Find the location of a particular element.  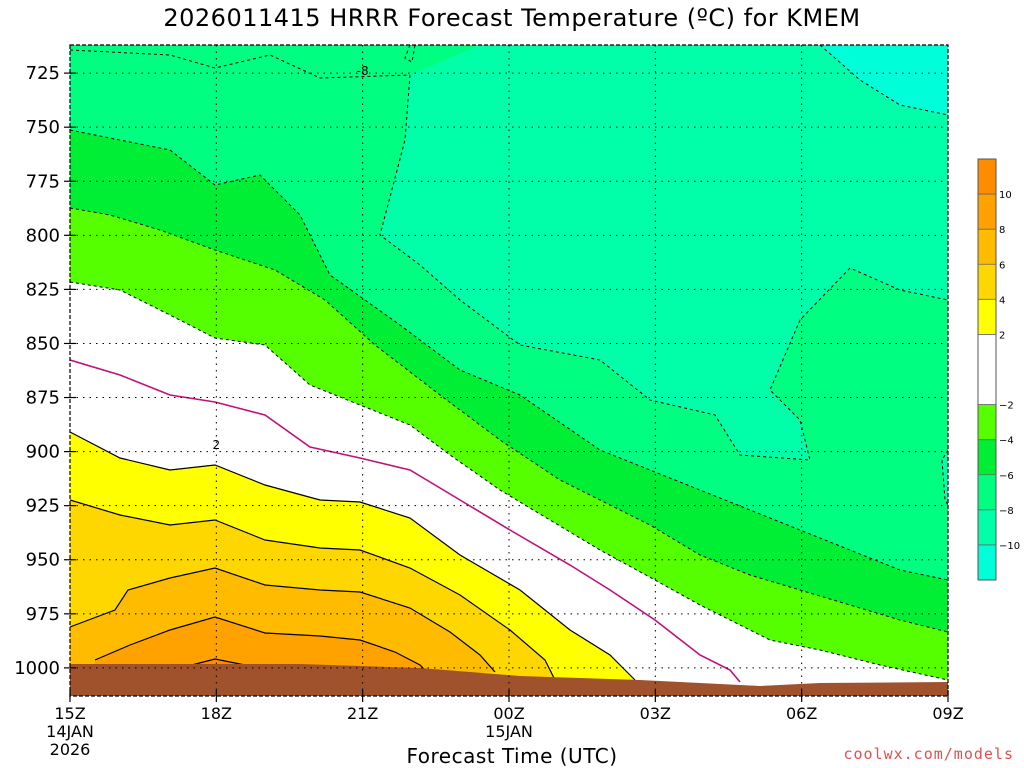

colorbar-label: −8 is located at coordinates (1006, 511).